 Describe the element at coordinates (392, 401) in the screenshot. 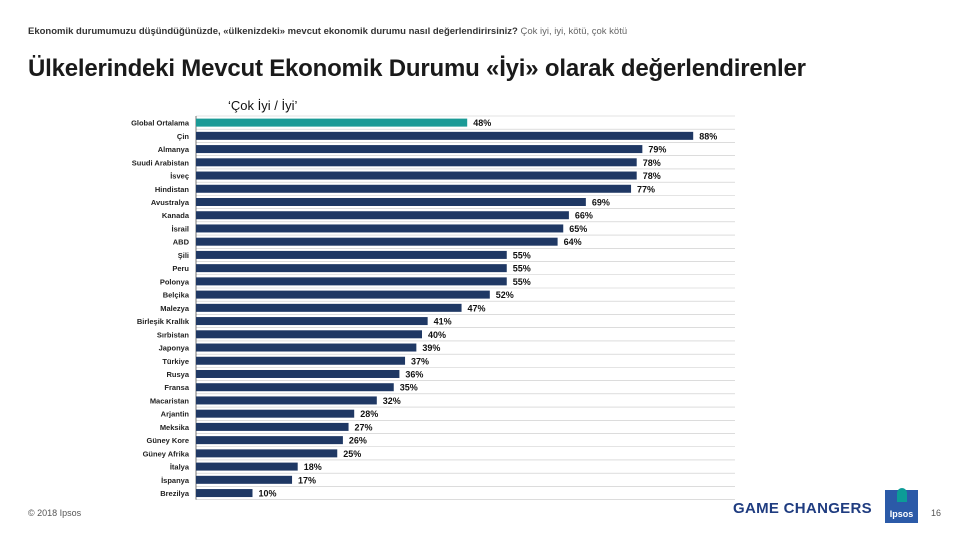

I see `data-label: 32%` at that location.